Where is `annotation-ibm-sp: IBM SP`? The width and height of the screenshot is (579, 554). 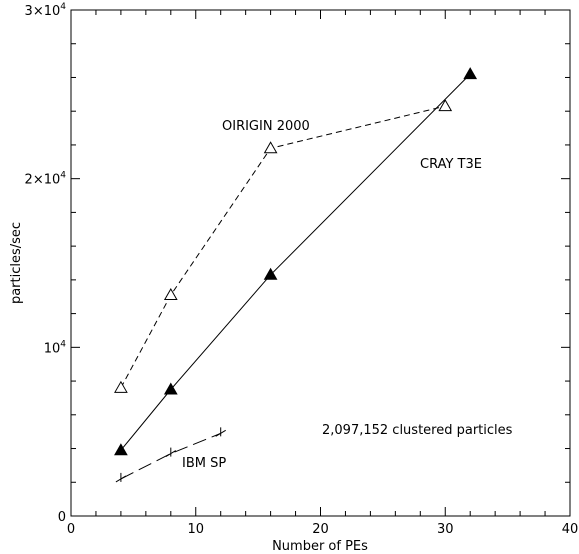 annotation-ibm-sp: IBM SP is located at coordinates (204, 463).